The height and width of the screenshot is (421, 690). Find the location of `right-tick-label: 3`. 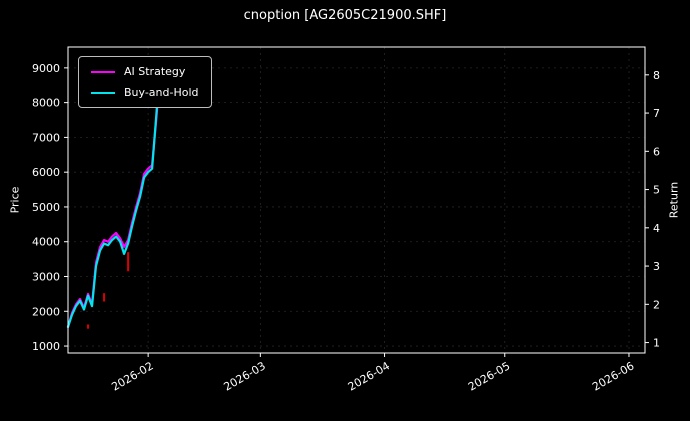

right-tick-label: 3 is located at coordinates (656, 266).